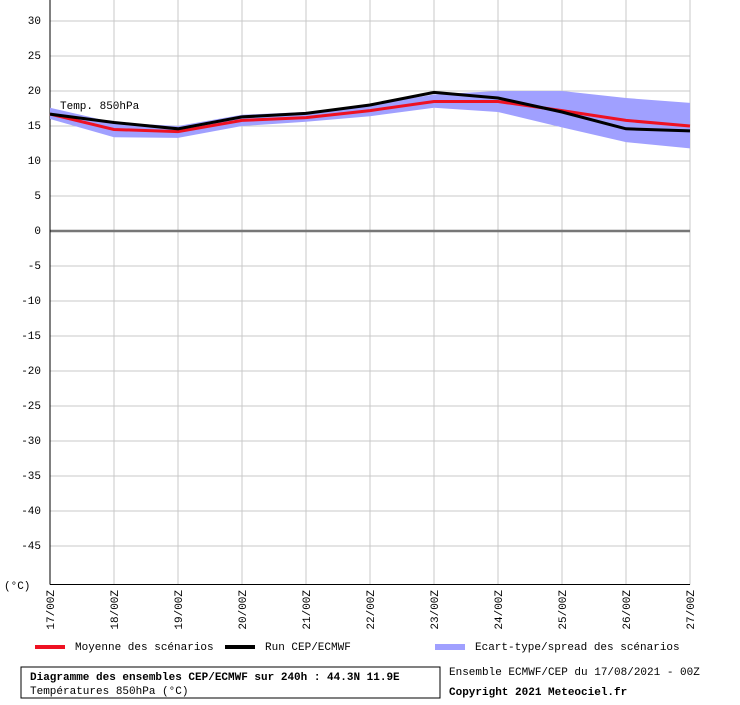 This screenshot has width=740, height=705. Describe the element at coordinates (34, 267) in the screenshot. I see `y-tick-label: -5` at that location.